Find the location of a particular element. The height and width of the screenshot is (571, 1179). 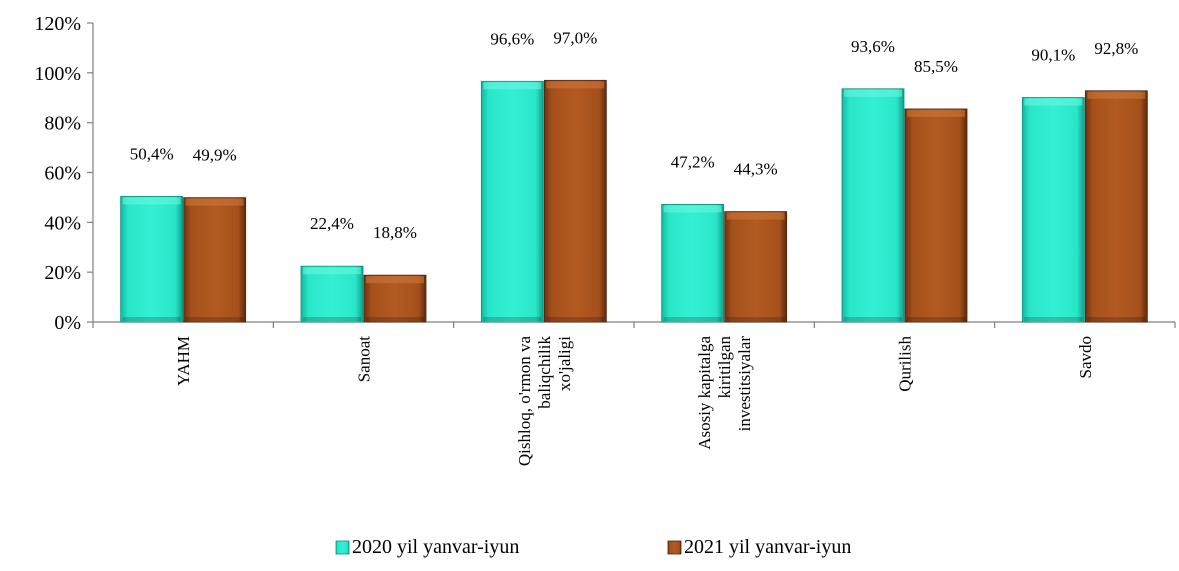

data-label: 92,8% is located at coordinates (1116, 48).